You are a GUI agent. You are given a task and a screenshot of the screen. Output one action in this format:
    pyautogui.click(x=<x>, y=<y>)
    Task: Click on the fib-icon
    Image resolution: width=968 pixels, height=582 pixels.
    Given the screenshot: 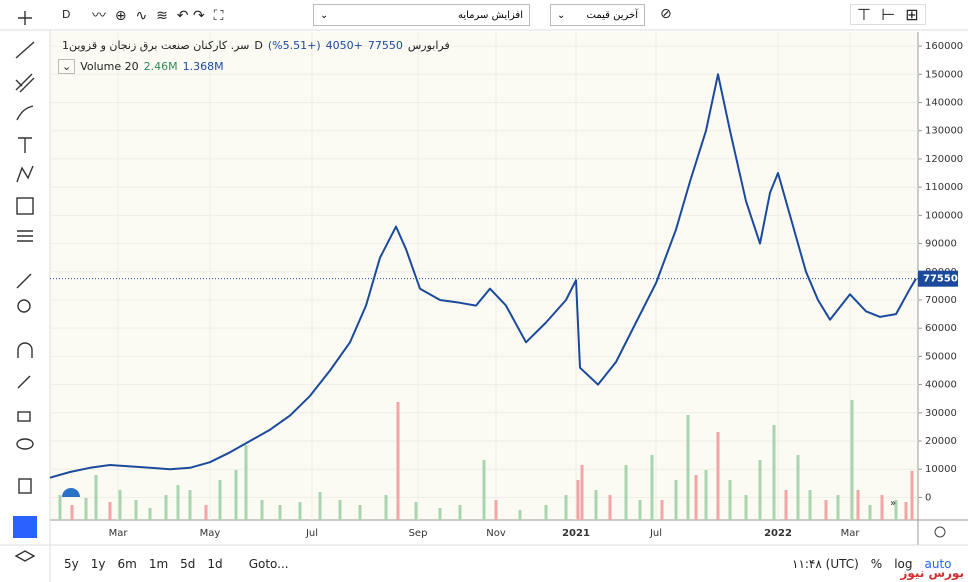 What is the action you would take?
    pyautogui.click(x=25, y=83)
    